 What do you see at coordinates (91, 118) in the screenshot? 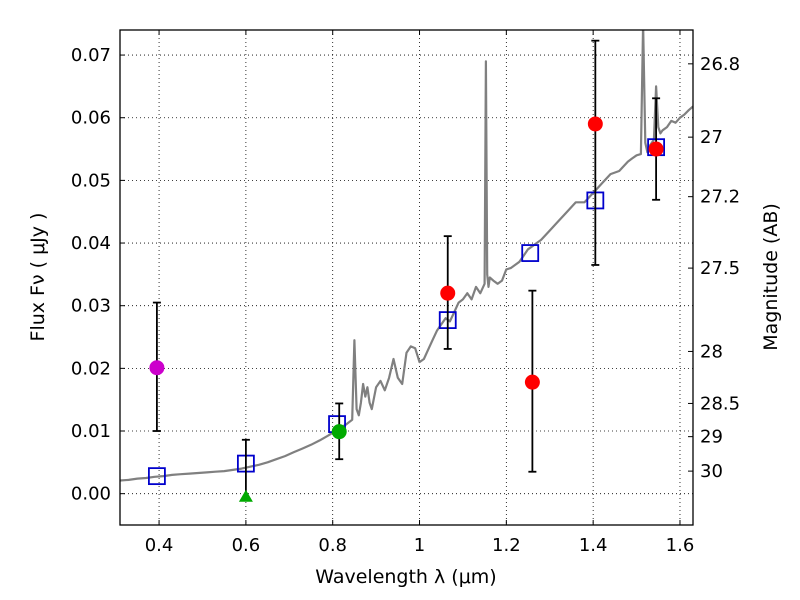
I see `y-tick-label: 0.06` at bounding box center [91, 118].